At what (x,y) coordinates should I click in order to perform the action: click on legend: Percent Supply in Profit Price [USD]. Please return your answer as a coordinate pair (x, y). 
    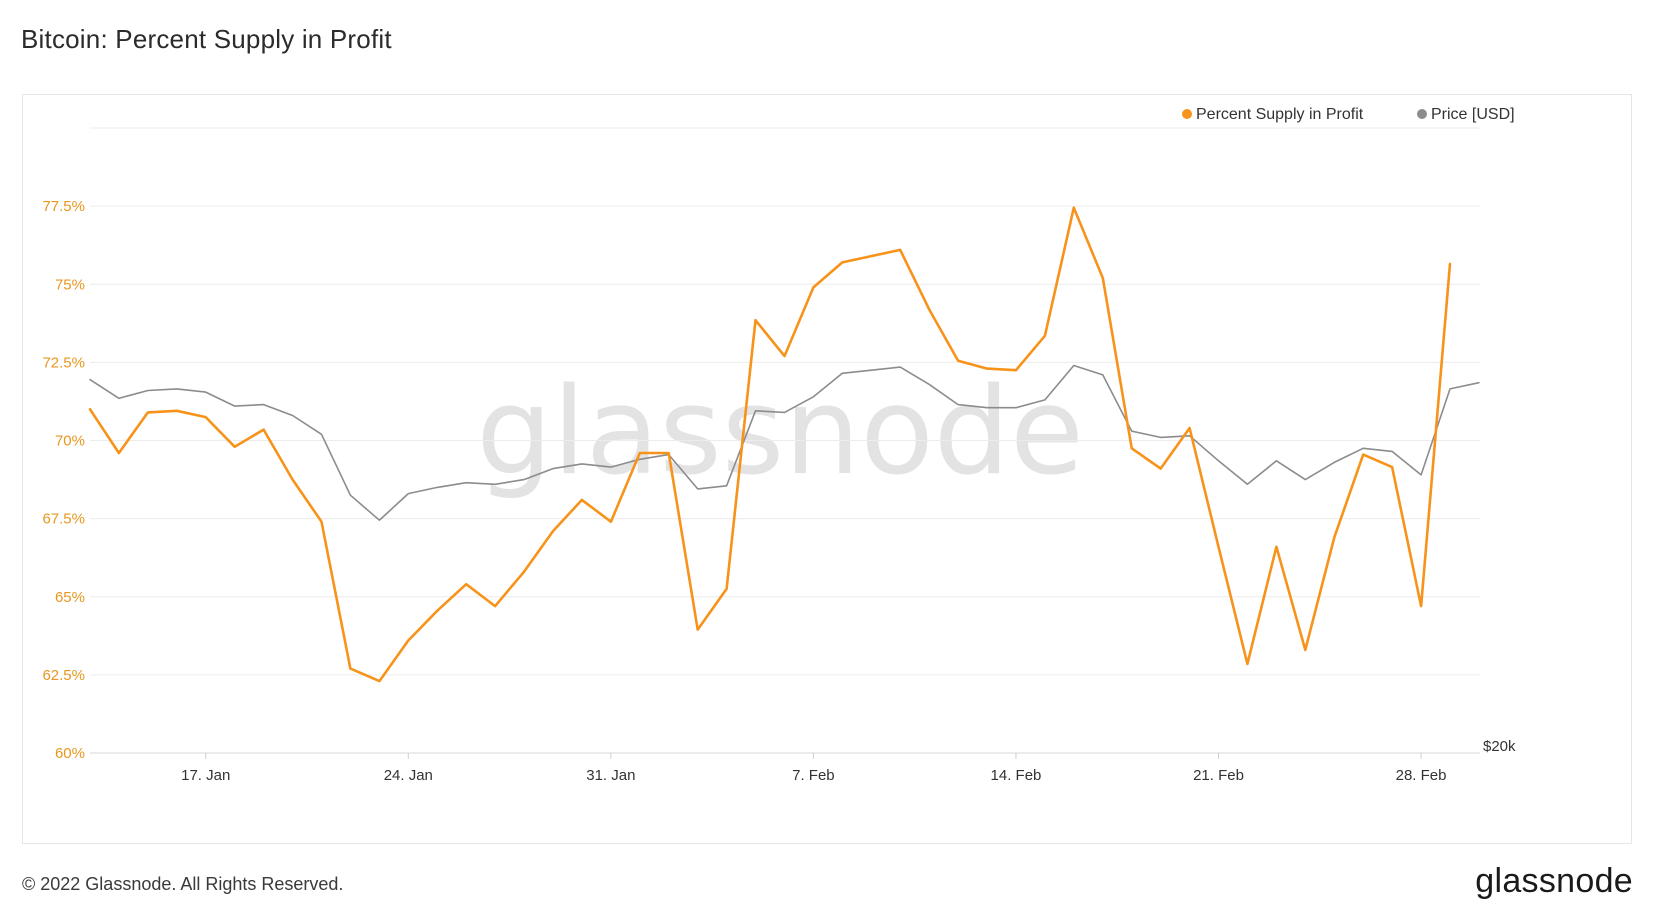
    Looking at the image, I should click on (1348, 114).